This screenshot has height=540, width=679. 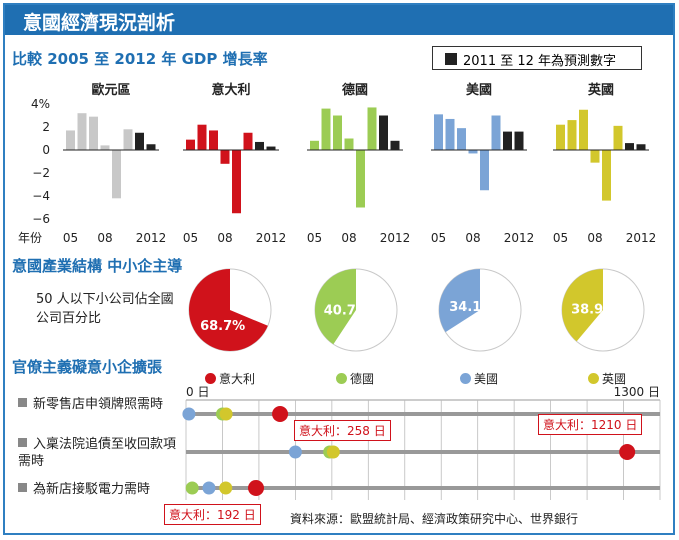 What do you see at coordinates (30, 238) in the screenshot?
I see `x-axis-label: 年份` at bounding box center [30, 238].